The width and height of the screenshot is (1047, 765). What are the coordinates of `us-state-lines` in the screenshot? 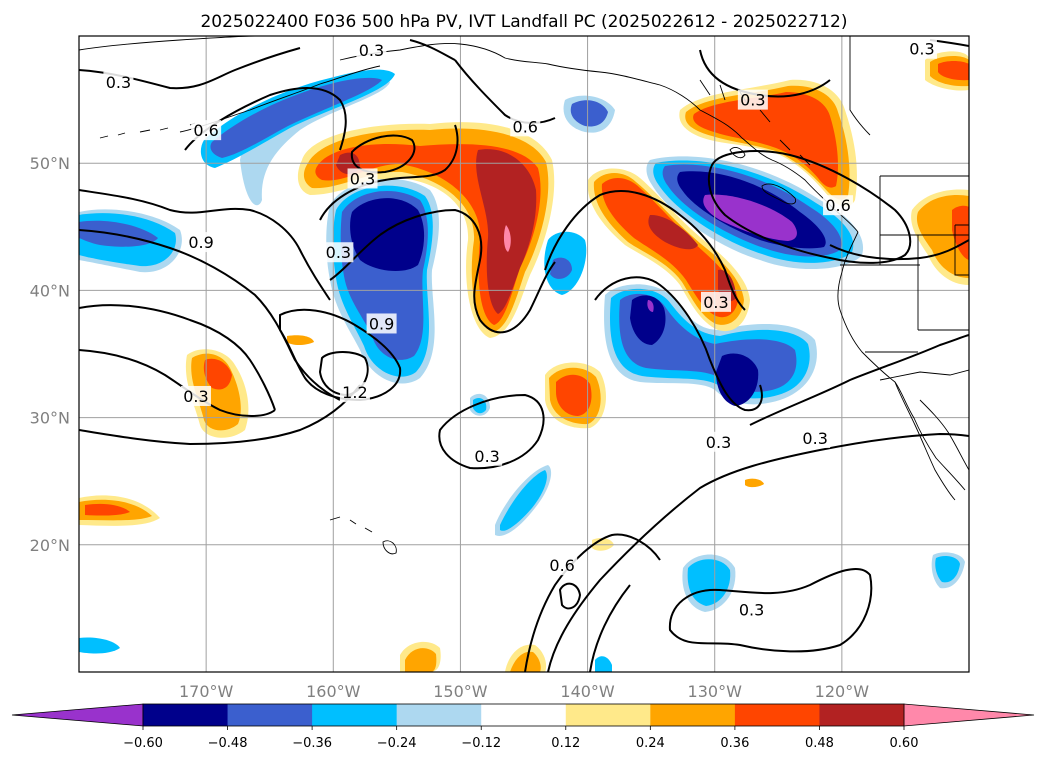 It's located at (904, 264).